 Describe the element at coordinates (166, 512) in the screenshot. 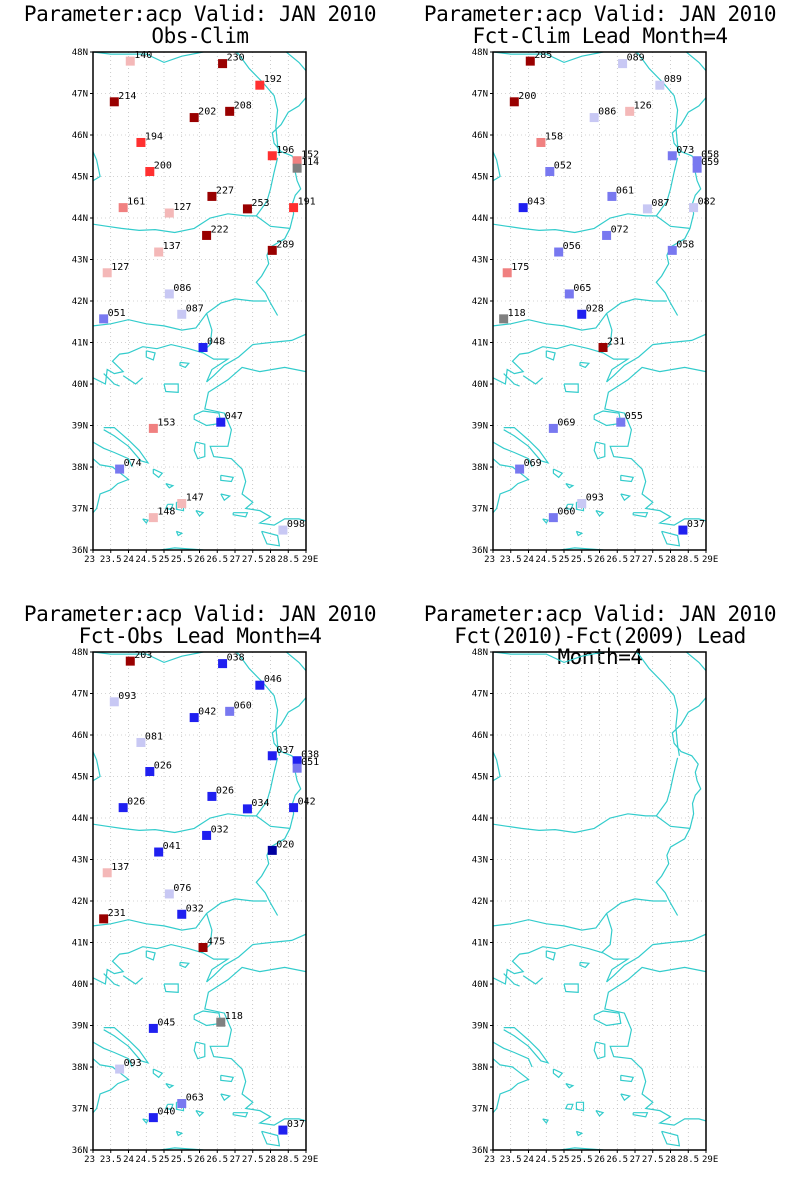

I see `station-value-label: 148` at that location.